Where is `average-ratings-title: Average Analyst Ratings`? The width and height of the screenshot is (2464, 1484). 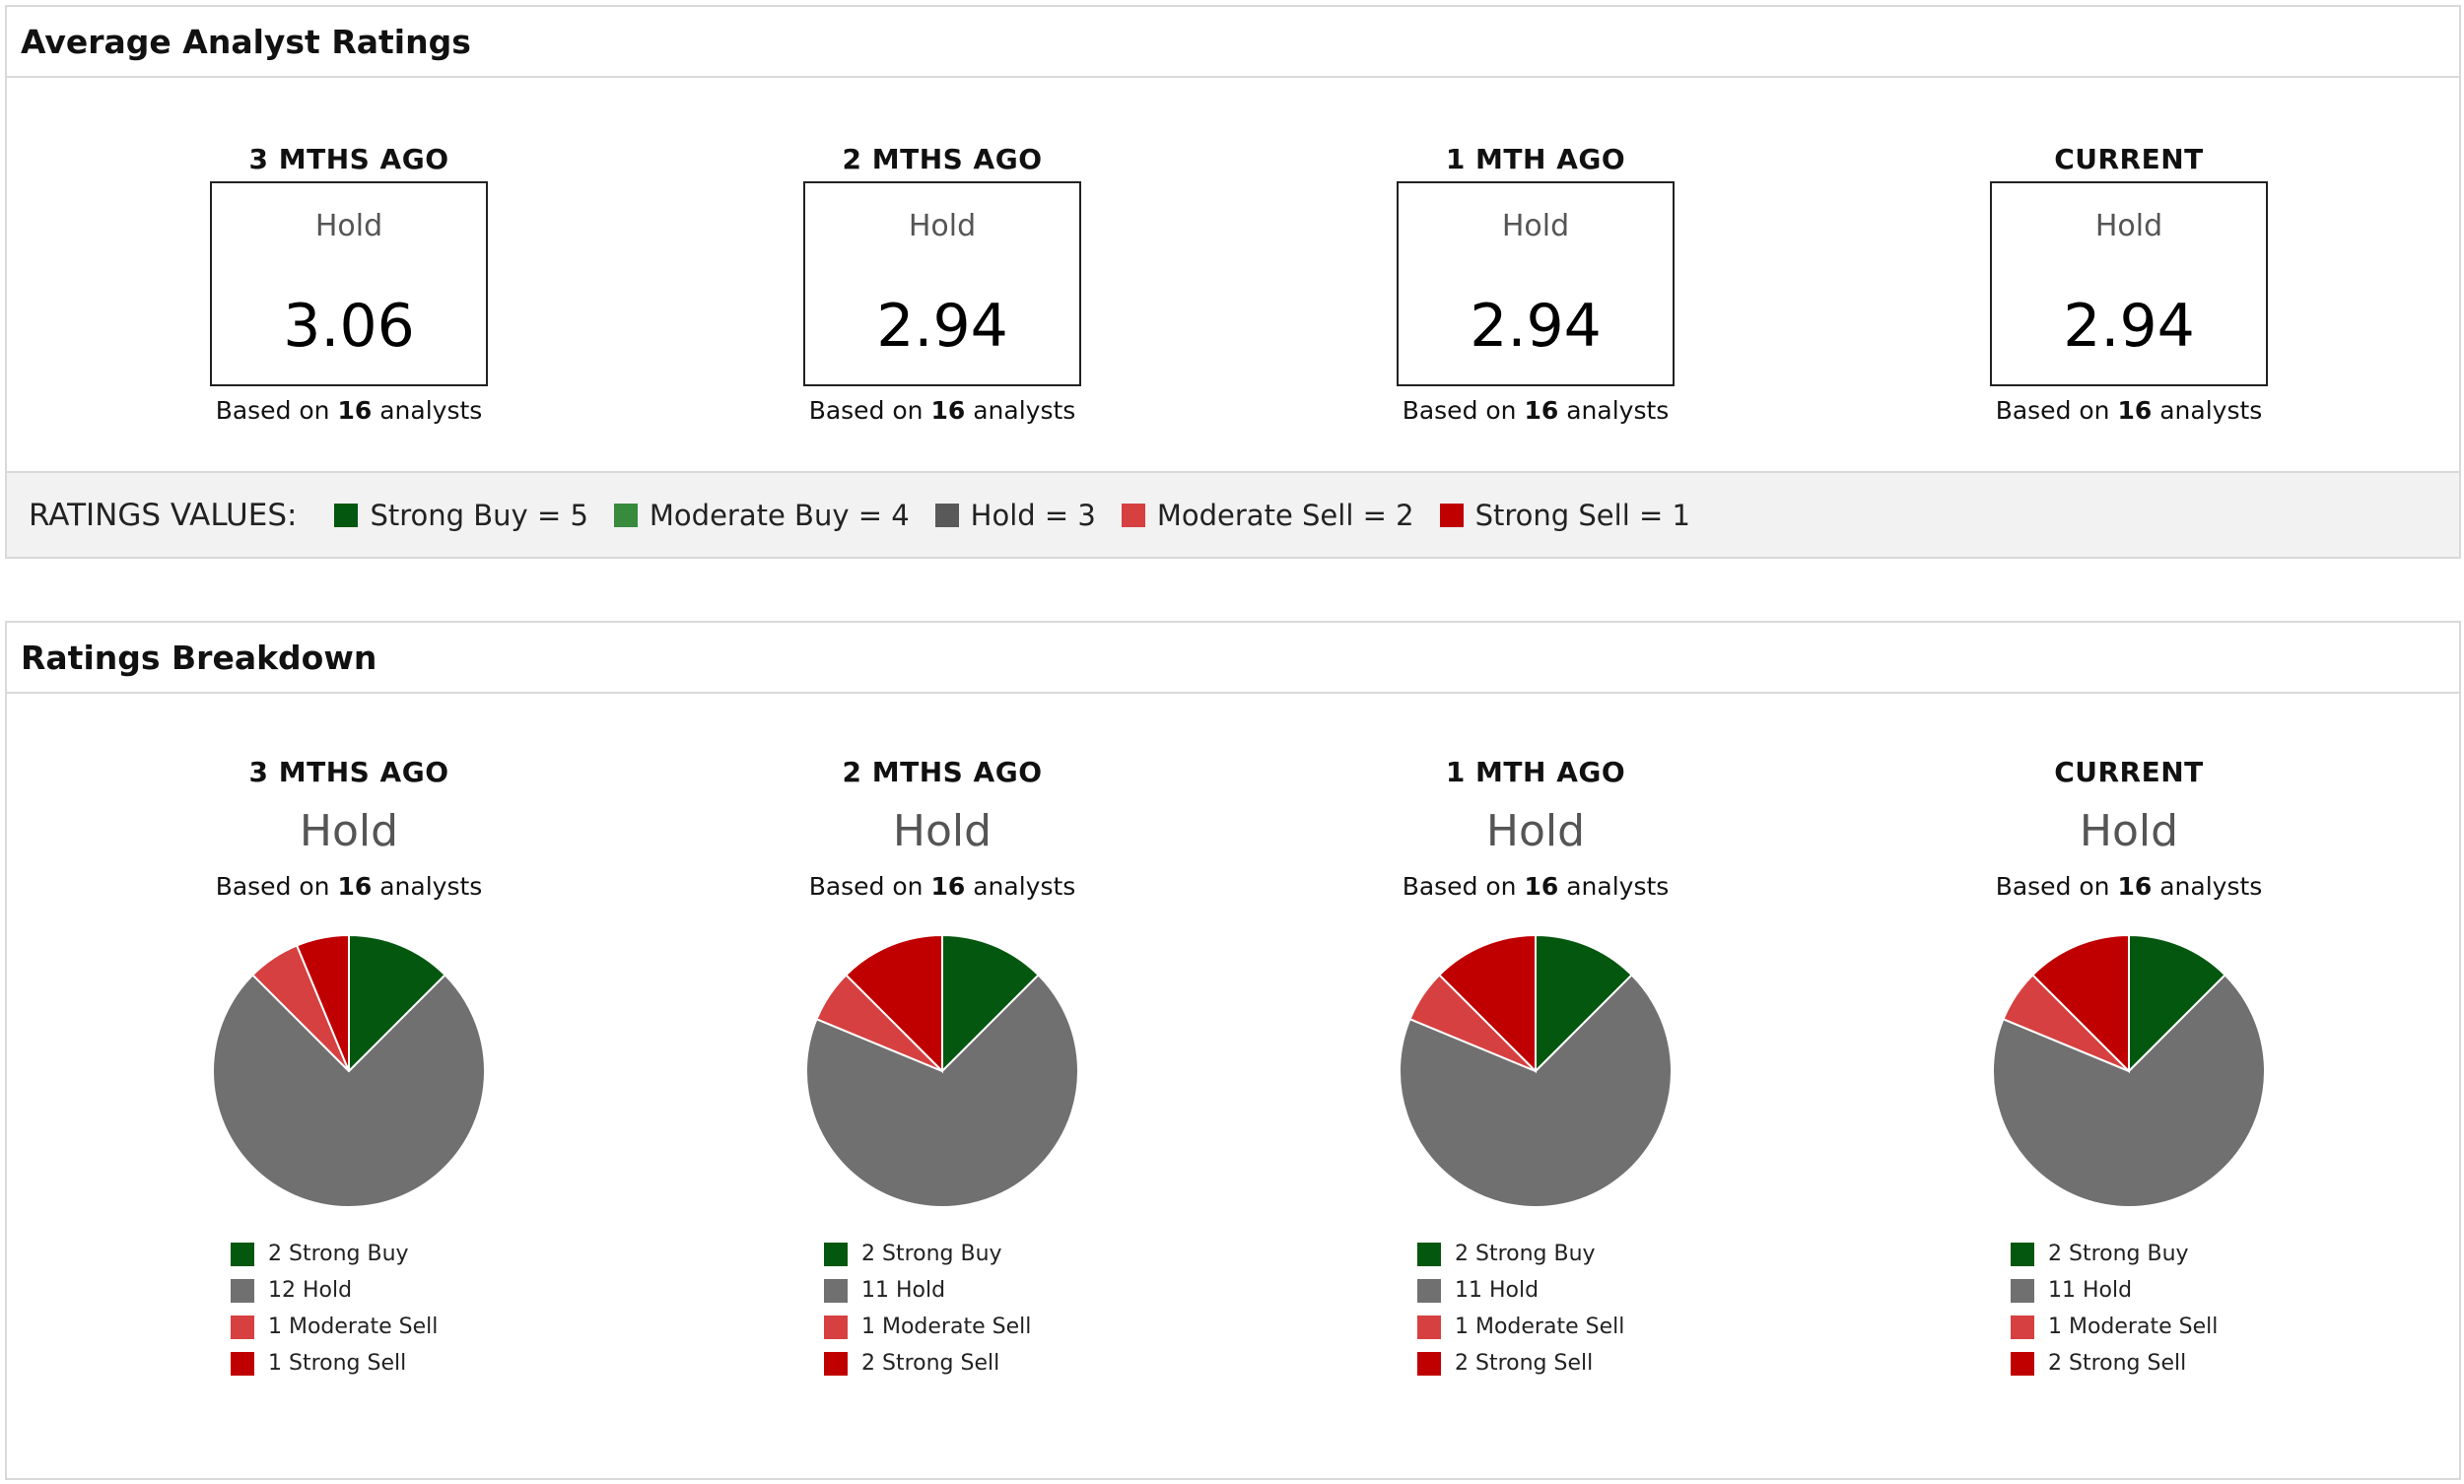
average-ratings-title: Average Analyst Ratings is located at coordinates (246, 41).